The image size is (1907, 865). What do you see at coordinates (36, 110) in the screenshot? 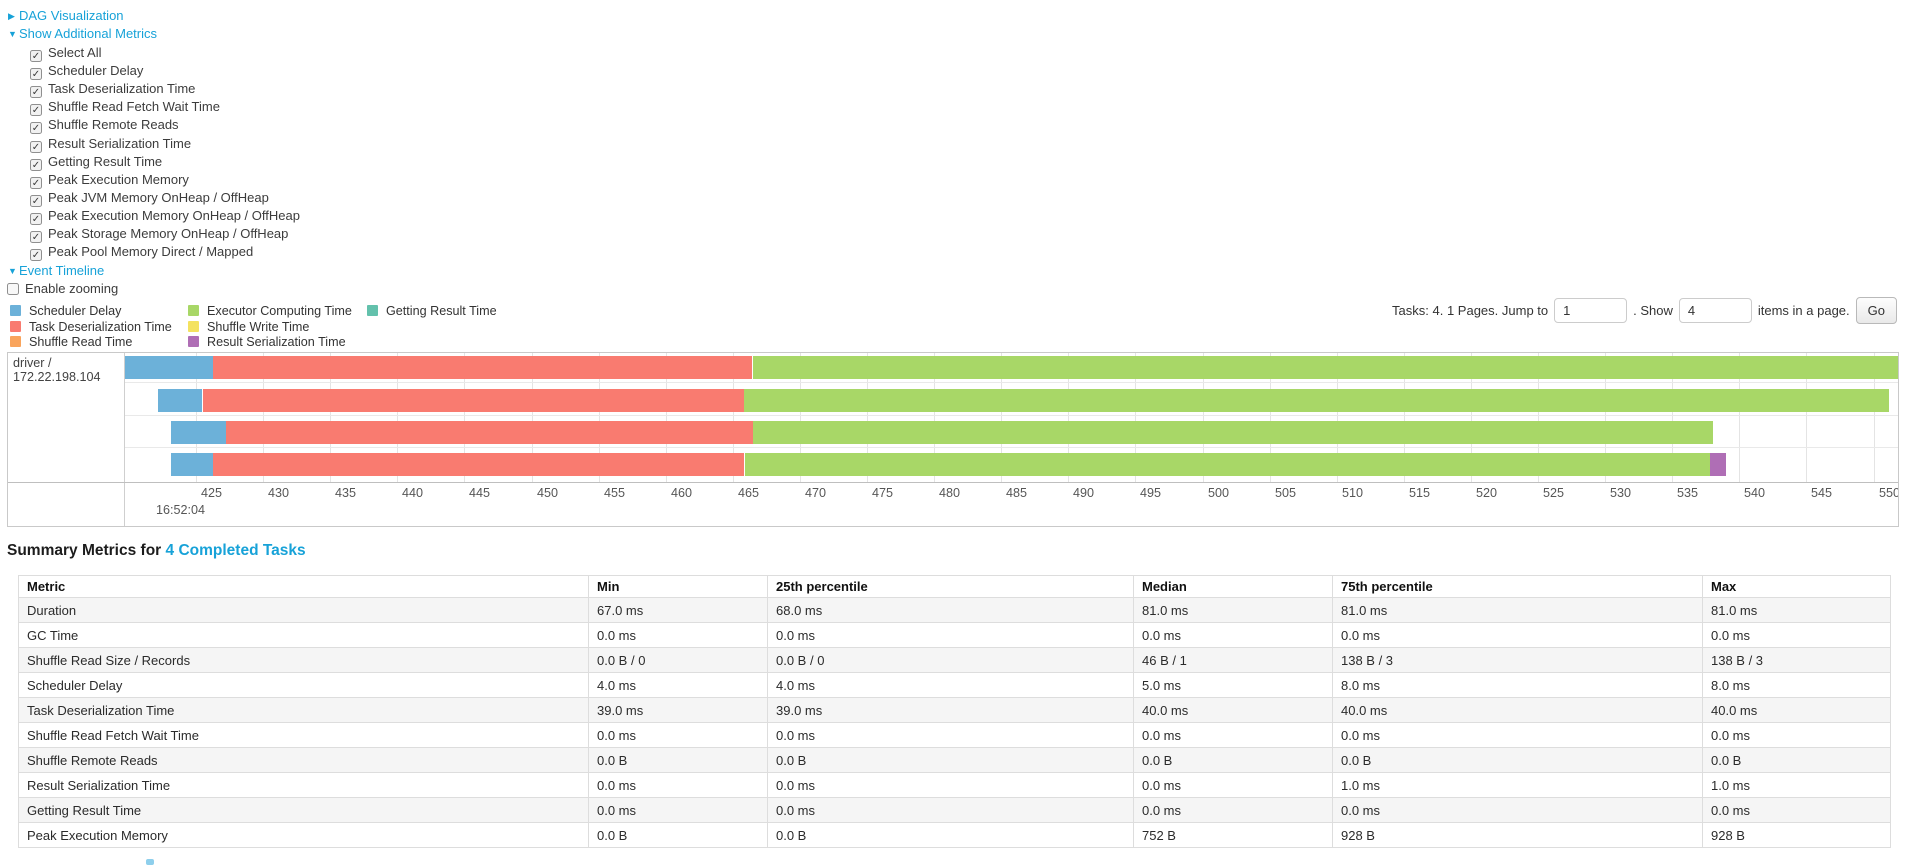
I see `metric-checkbox-shuffle-read-fetch-wait-time: ✓` at bounding box center [36, 110].